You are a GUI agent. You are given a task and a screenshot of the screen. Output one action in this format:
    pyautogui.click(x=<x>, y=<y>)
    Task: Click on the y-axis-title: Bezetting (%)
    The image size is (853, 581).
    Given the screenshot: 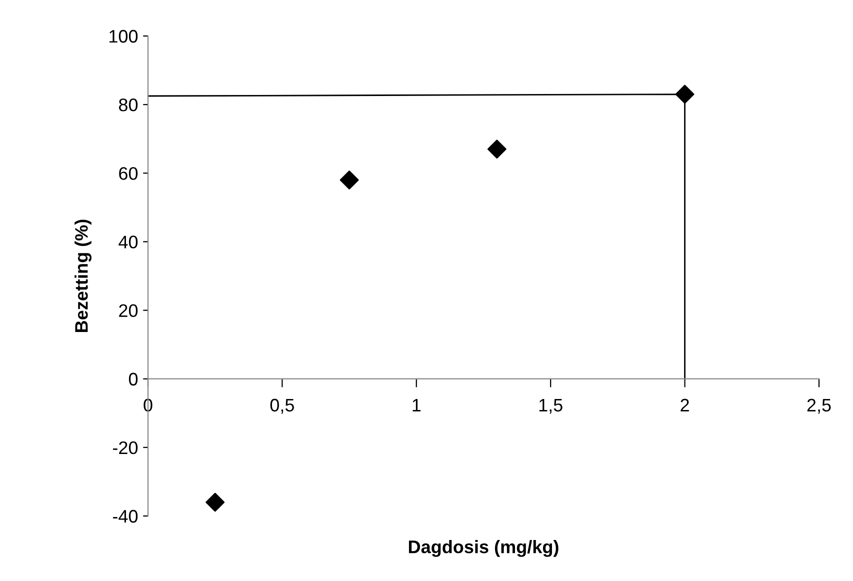 What is the action you would take?
    pyautogui.click(x=83, y=276)
    